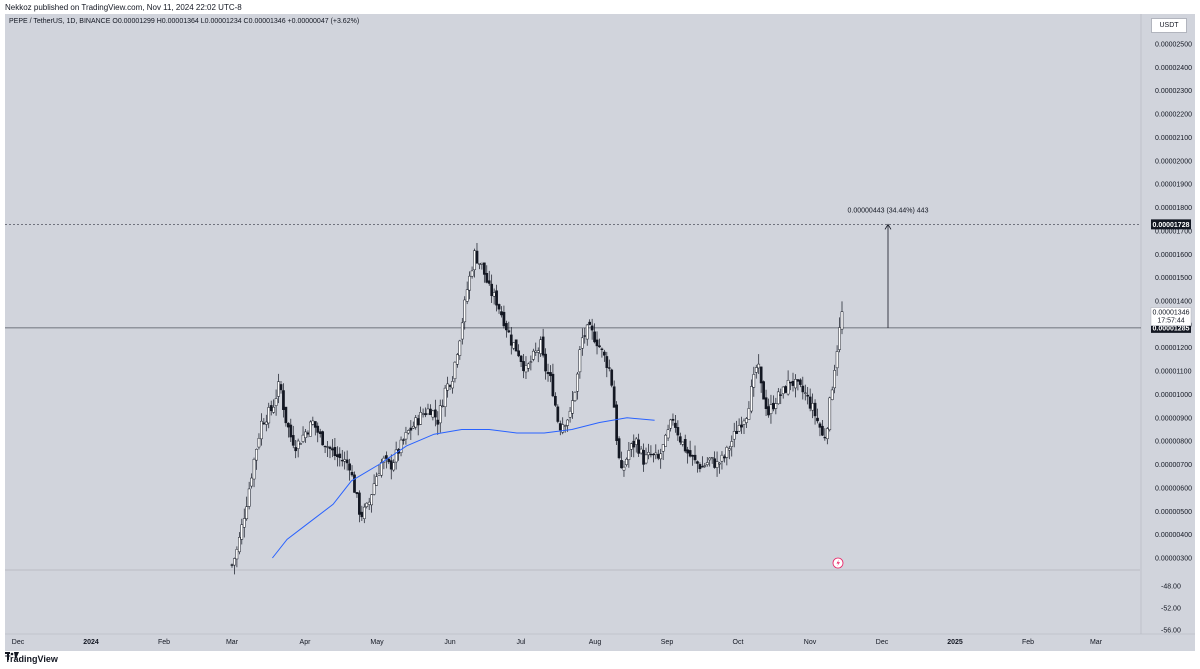 The image size is (1200, 669). Describe the element at coordinates (31, 659) in the screenshot. I see `footer: TradingView` at that location.